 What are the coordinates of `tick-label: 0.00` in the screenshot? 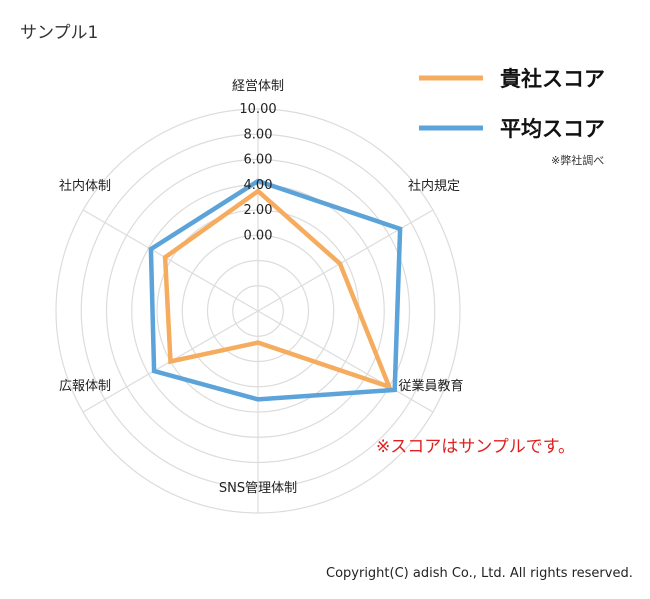 It's located at (258, 235).